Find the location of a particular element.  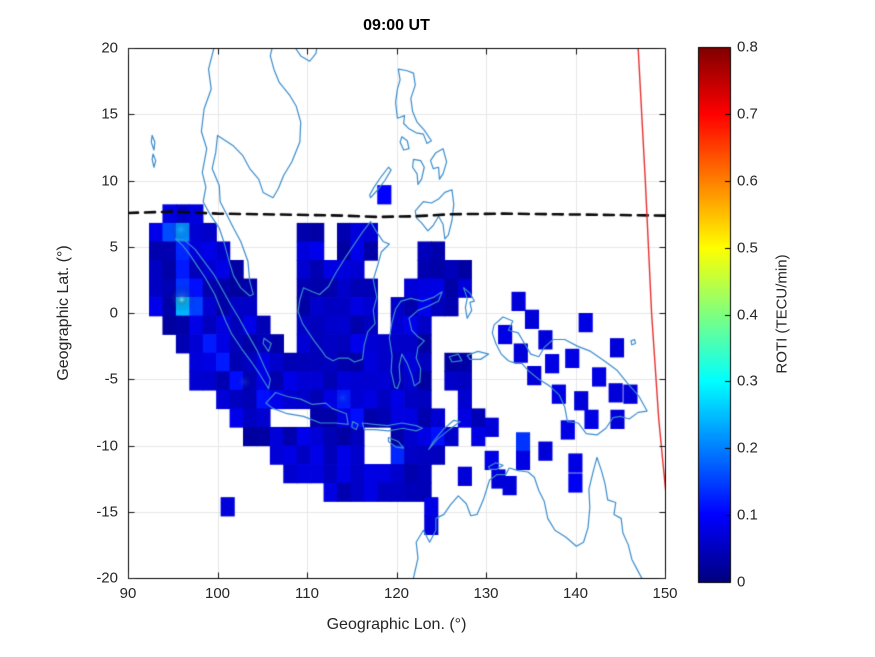

y-tick-label: -20 is located at coordinates (107, 578).